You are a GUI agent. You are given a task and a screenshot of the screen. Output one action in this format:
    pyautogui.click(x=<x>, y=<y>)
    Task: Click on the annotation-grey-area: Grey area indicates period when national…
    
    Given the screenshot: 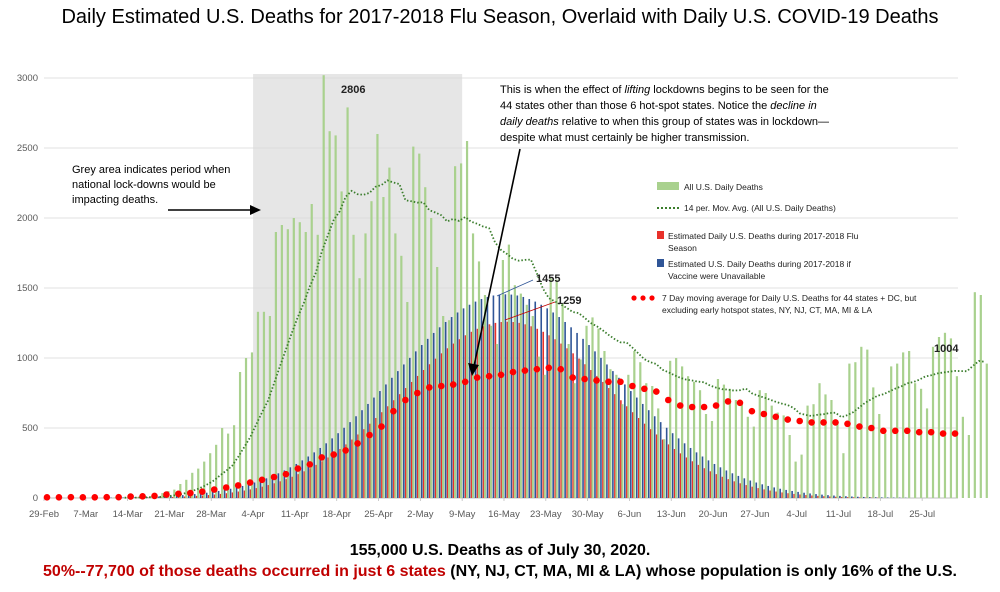 What is the action you would take?
    pyautogui.click(x=166, y=189)
    